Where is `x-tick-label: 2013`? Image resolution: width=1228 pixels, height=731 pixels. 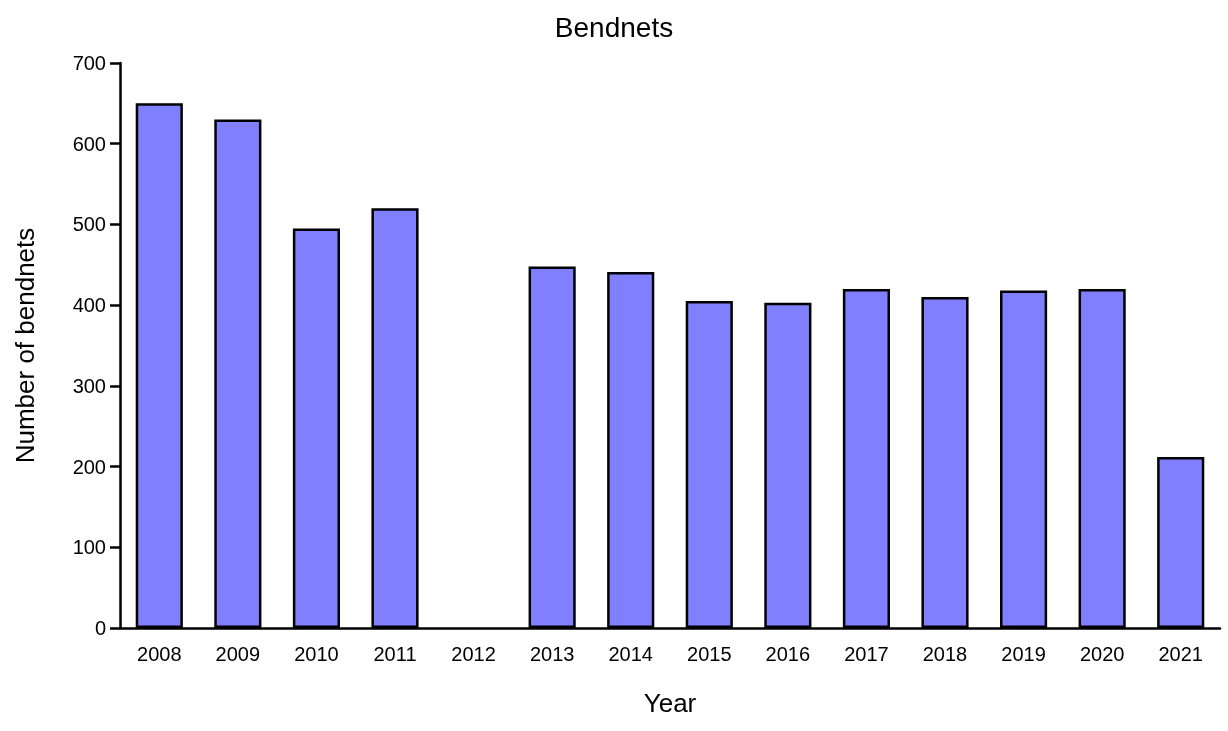 x-tick-label: 2013 is located at coordinates (552, 654).